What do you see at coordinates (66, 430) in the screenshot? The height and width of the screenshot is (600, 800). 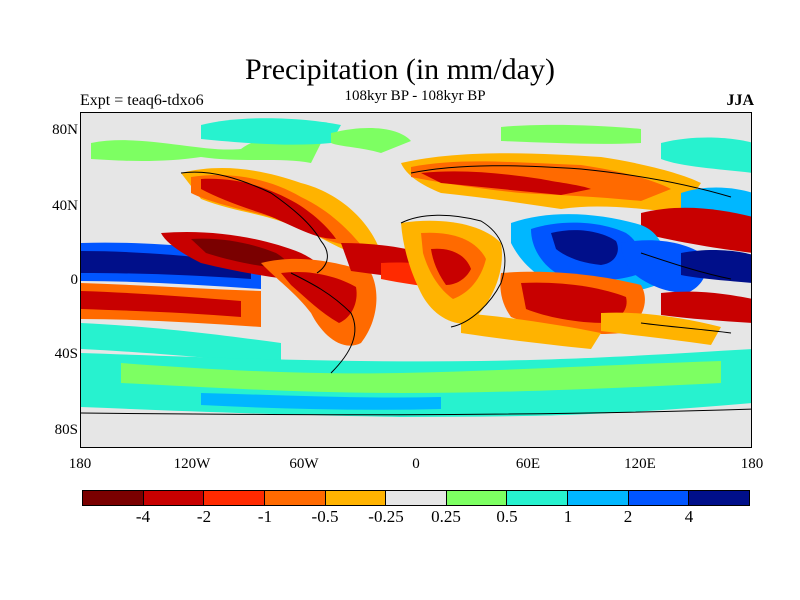 I see `y-tick-label: 80S` at bounding box center [66, 430].